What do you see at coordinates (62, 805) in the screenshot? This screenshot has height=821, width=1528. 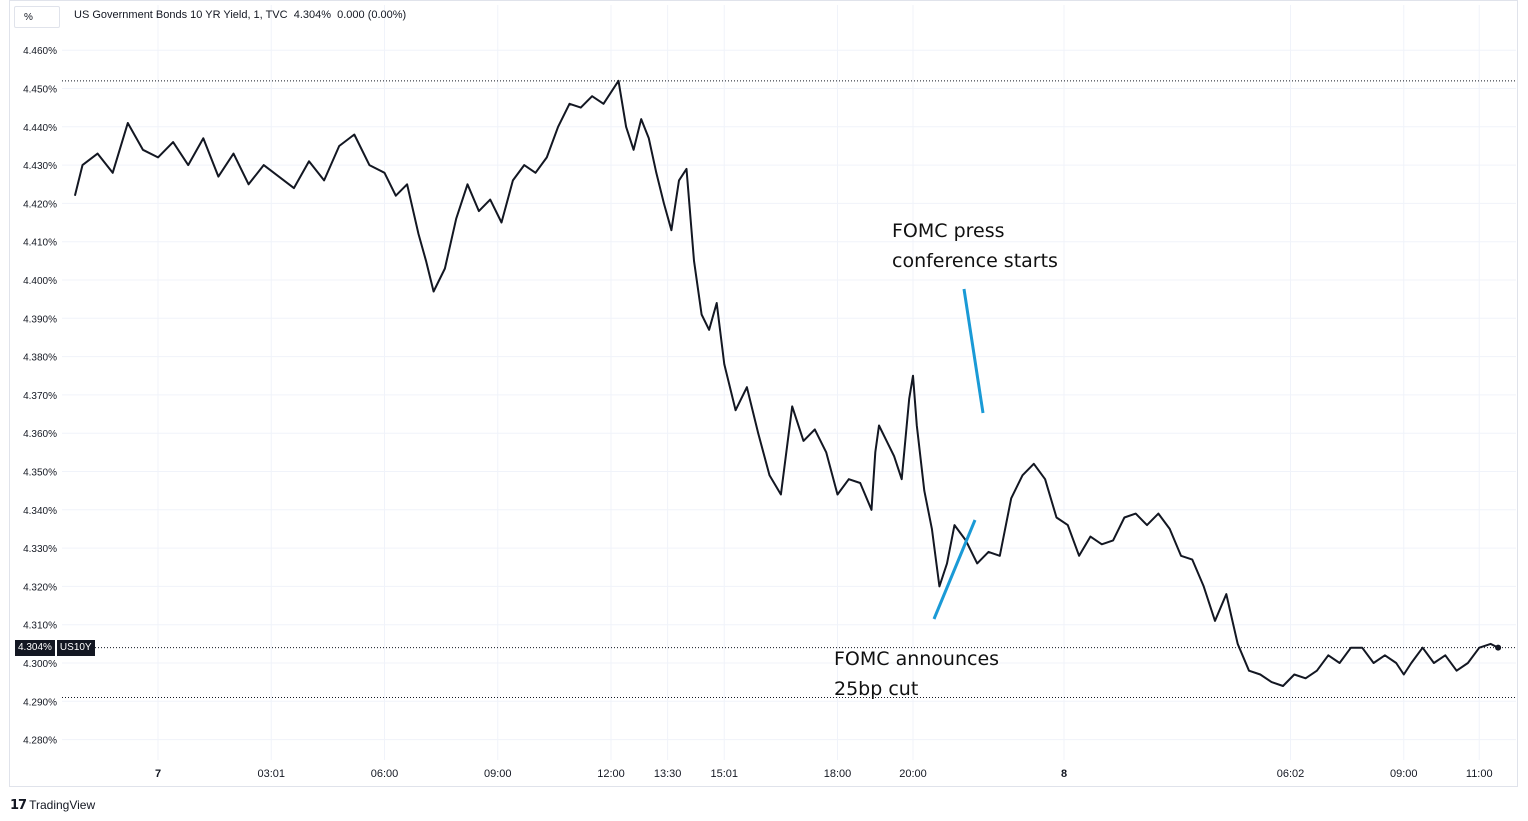 I see `brand-name: TradingView` at bounding box center [62, 805].